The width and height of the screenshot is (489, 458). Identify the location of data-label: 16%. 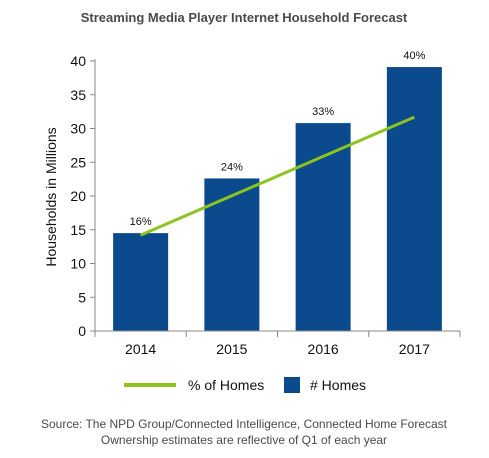
(141, 222).